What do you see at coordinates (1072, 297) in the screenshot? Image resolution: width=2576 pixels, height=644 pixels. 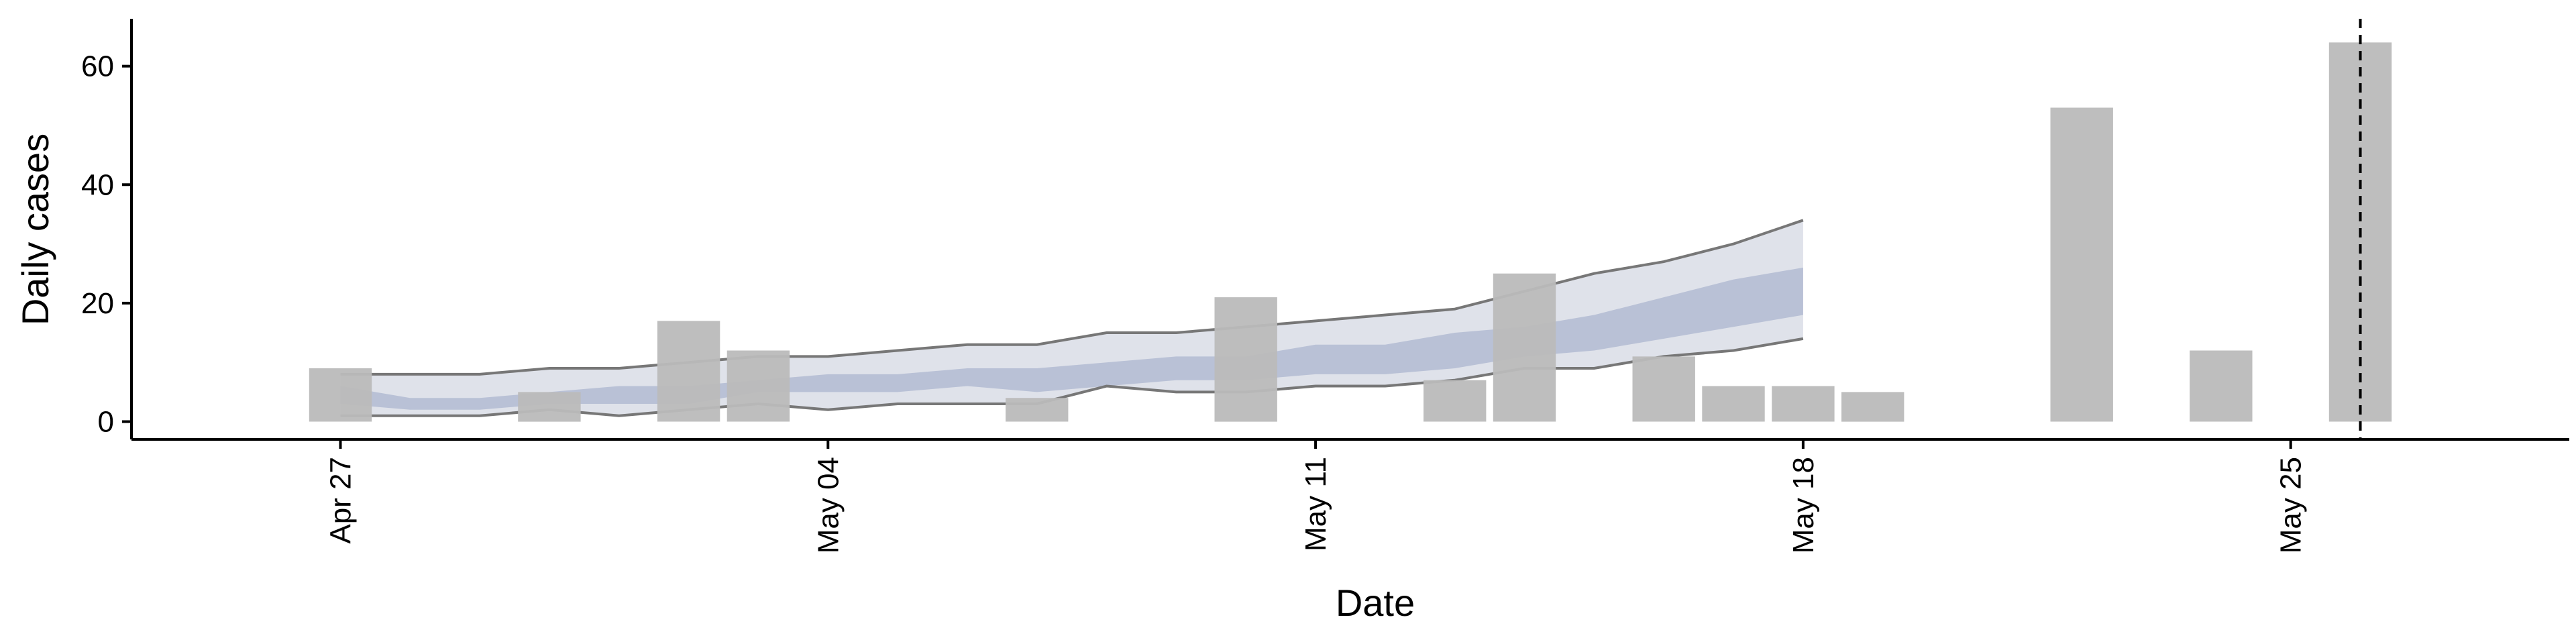 I see `estimate-upper-line` at bounding box center [1072, 297].